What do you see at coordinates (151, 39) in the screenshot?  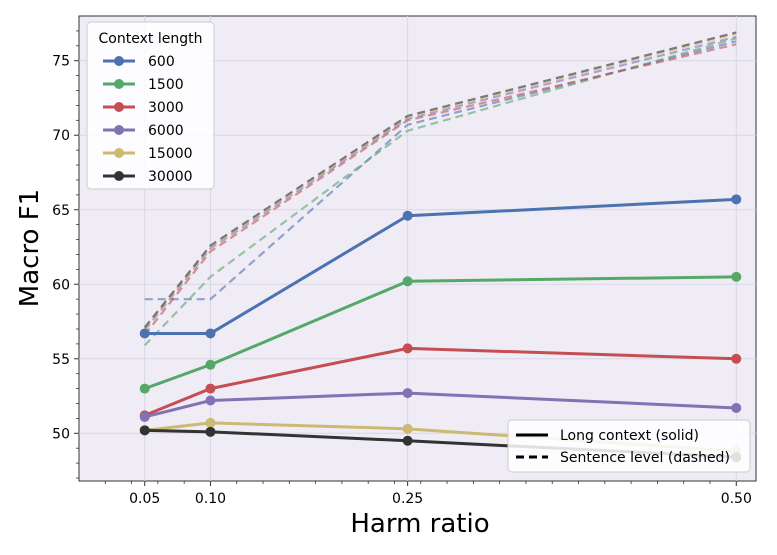 I see `legend-title: Context length` at bounding box center [151, 39].